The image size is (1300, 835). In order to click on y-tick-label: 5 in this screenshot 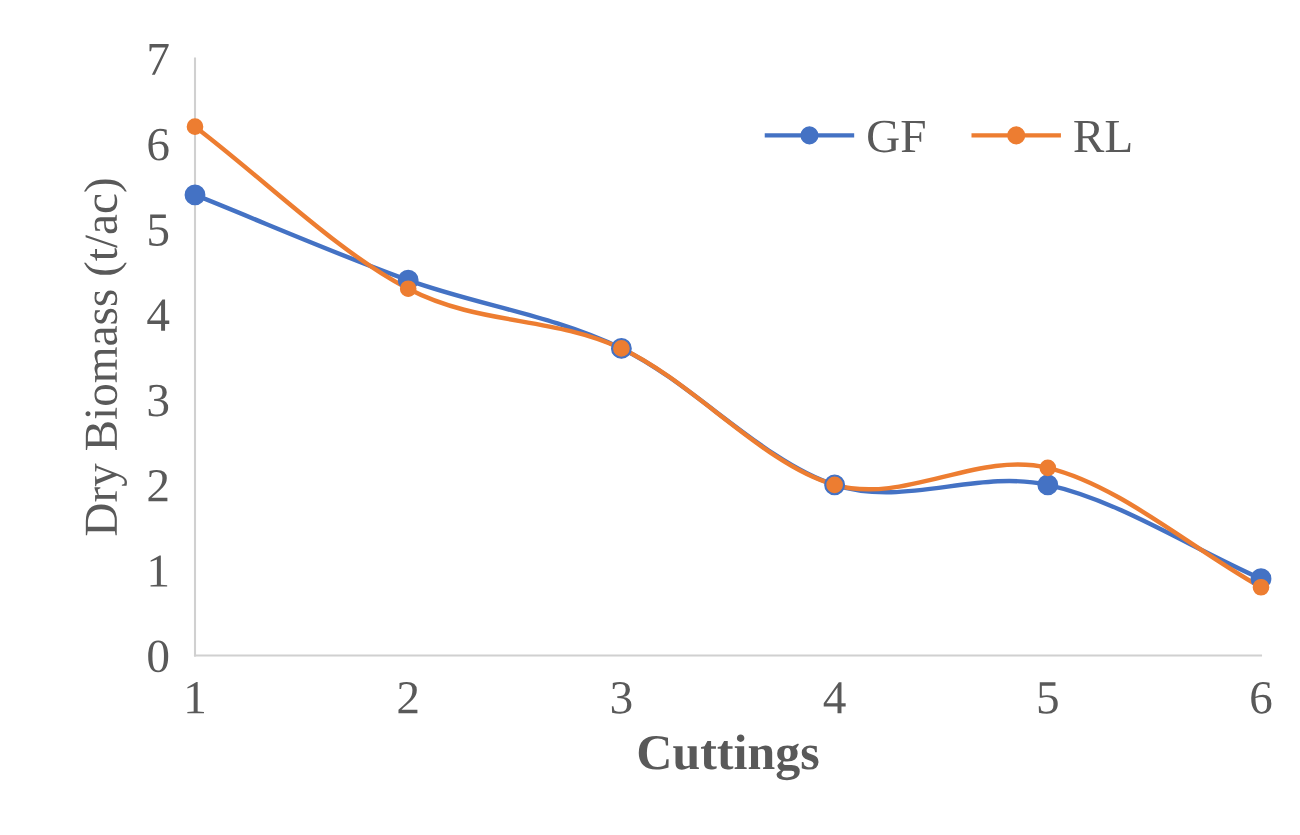, I will do `click(159, 230)`.